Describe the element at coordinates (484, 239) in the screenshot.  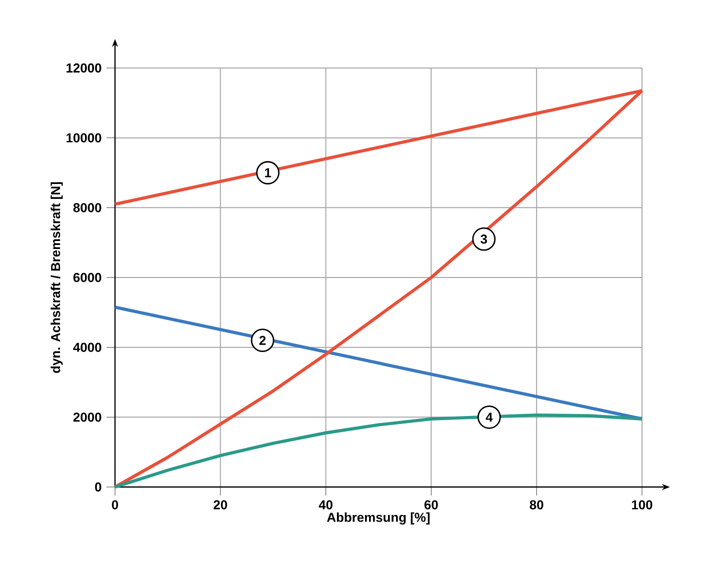
I see `annotation: 3` at that location.